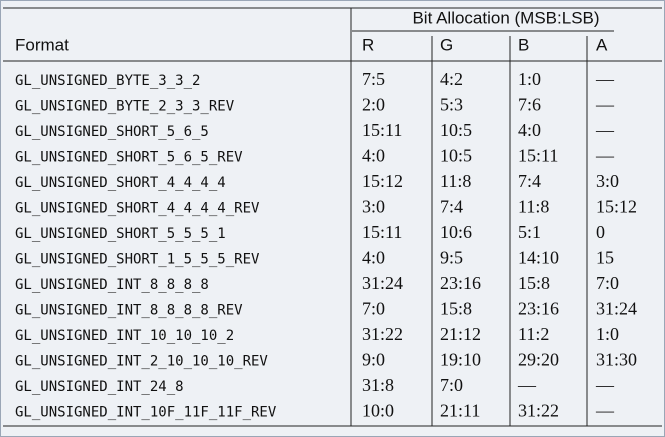 This screenshot has height=437, width=665. I want to click on format-cell: GL_UNSIGNED_BYTE_3_3_2, so click(107, 81).